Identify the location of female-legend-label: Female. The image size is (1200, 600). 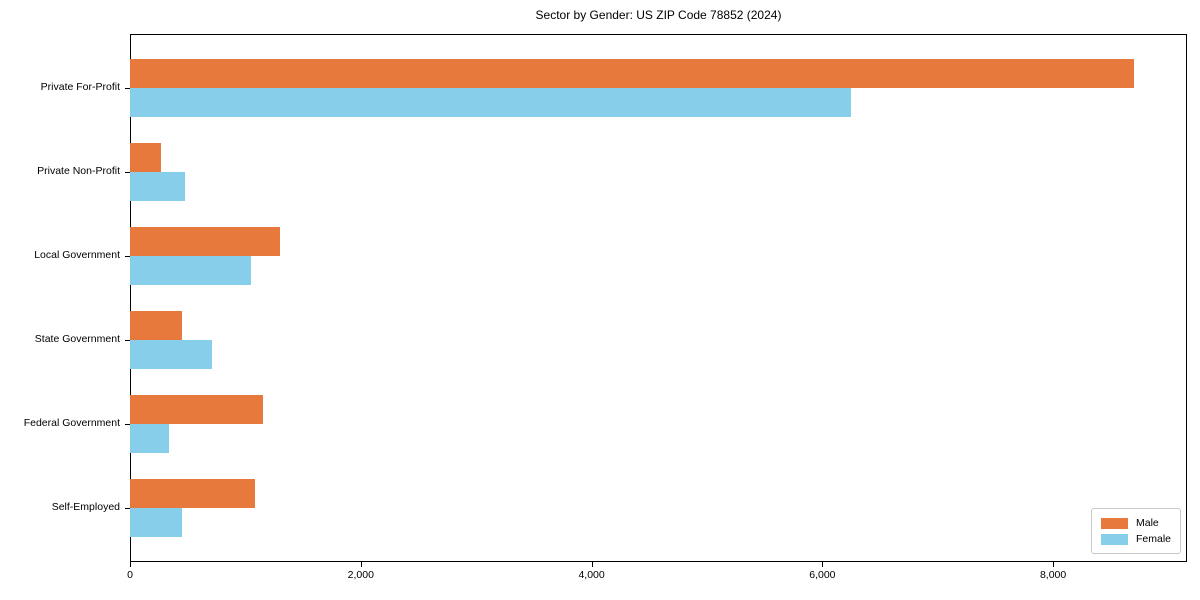
(1153, 539).